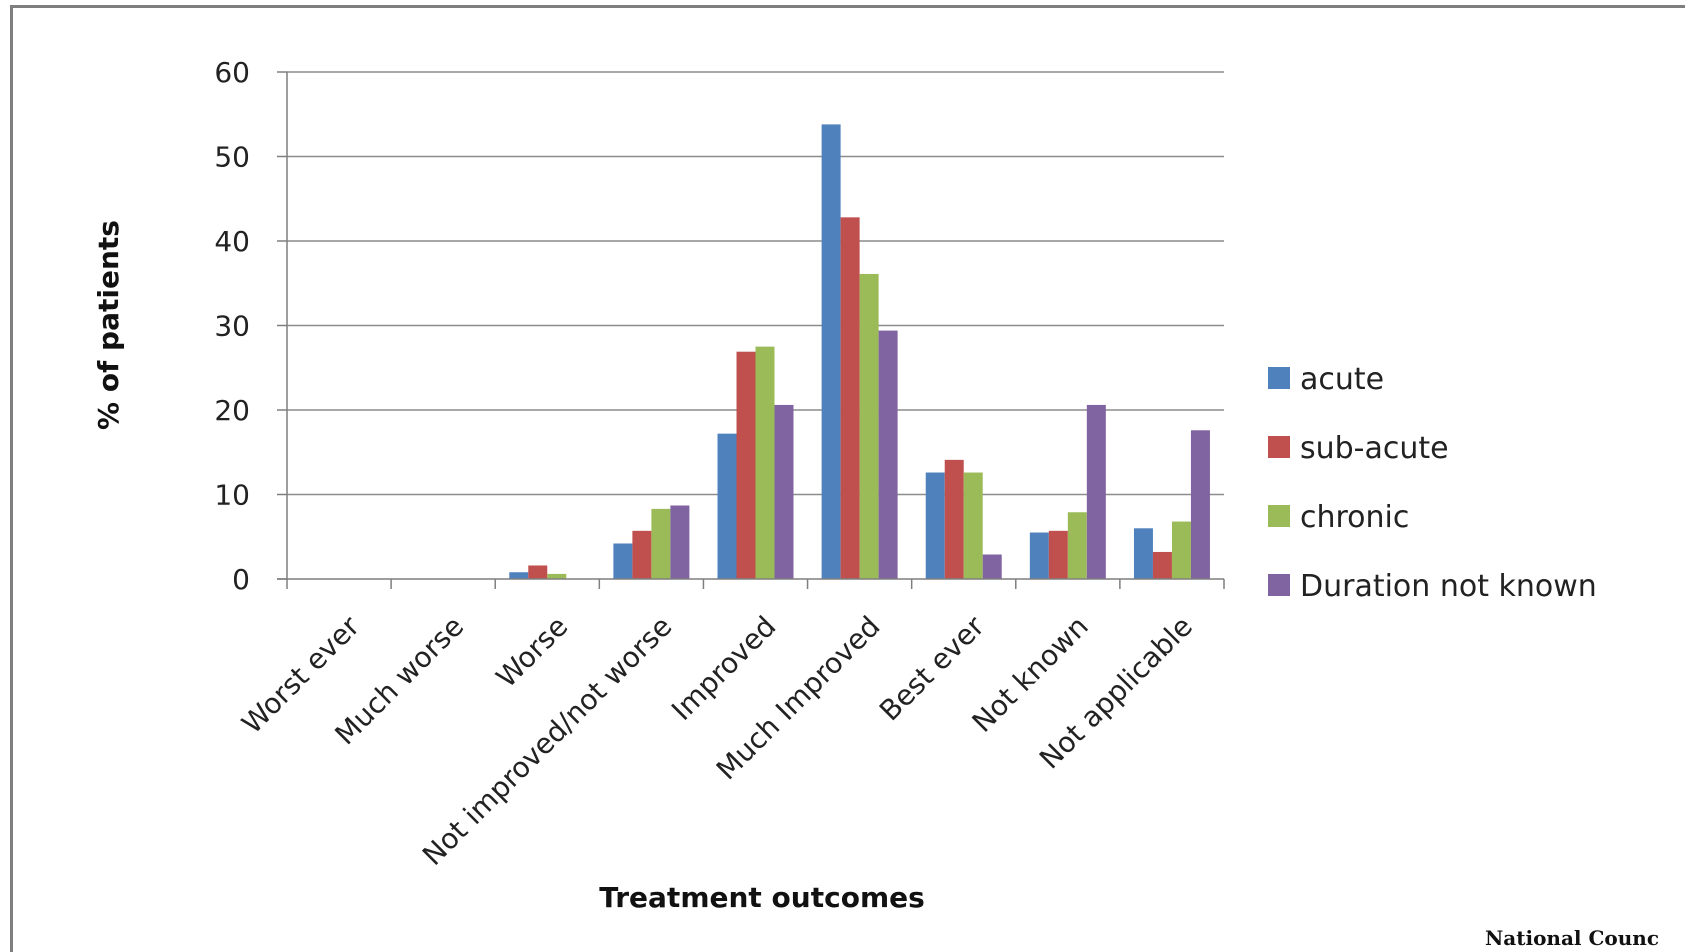  I want to click on y-tick-label: 40, so click(232, 241).